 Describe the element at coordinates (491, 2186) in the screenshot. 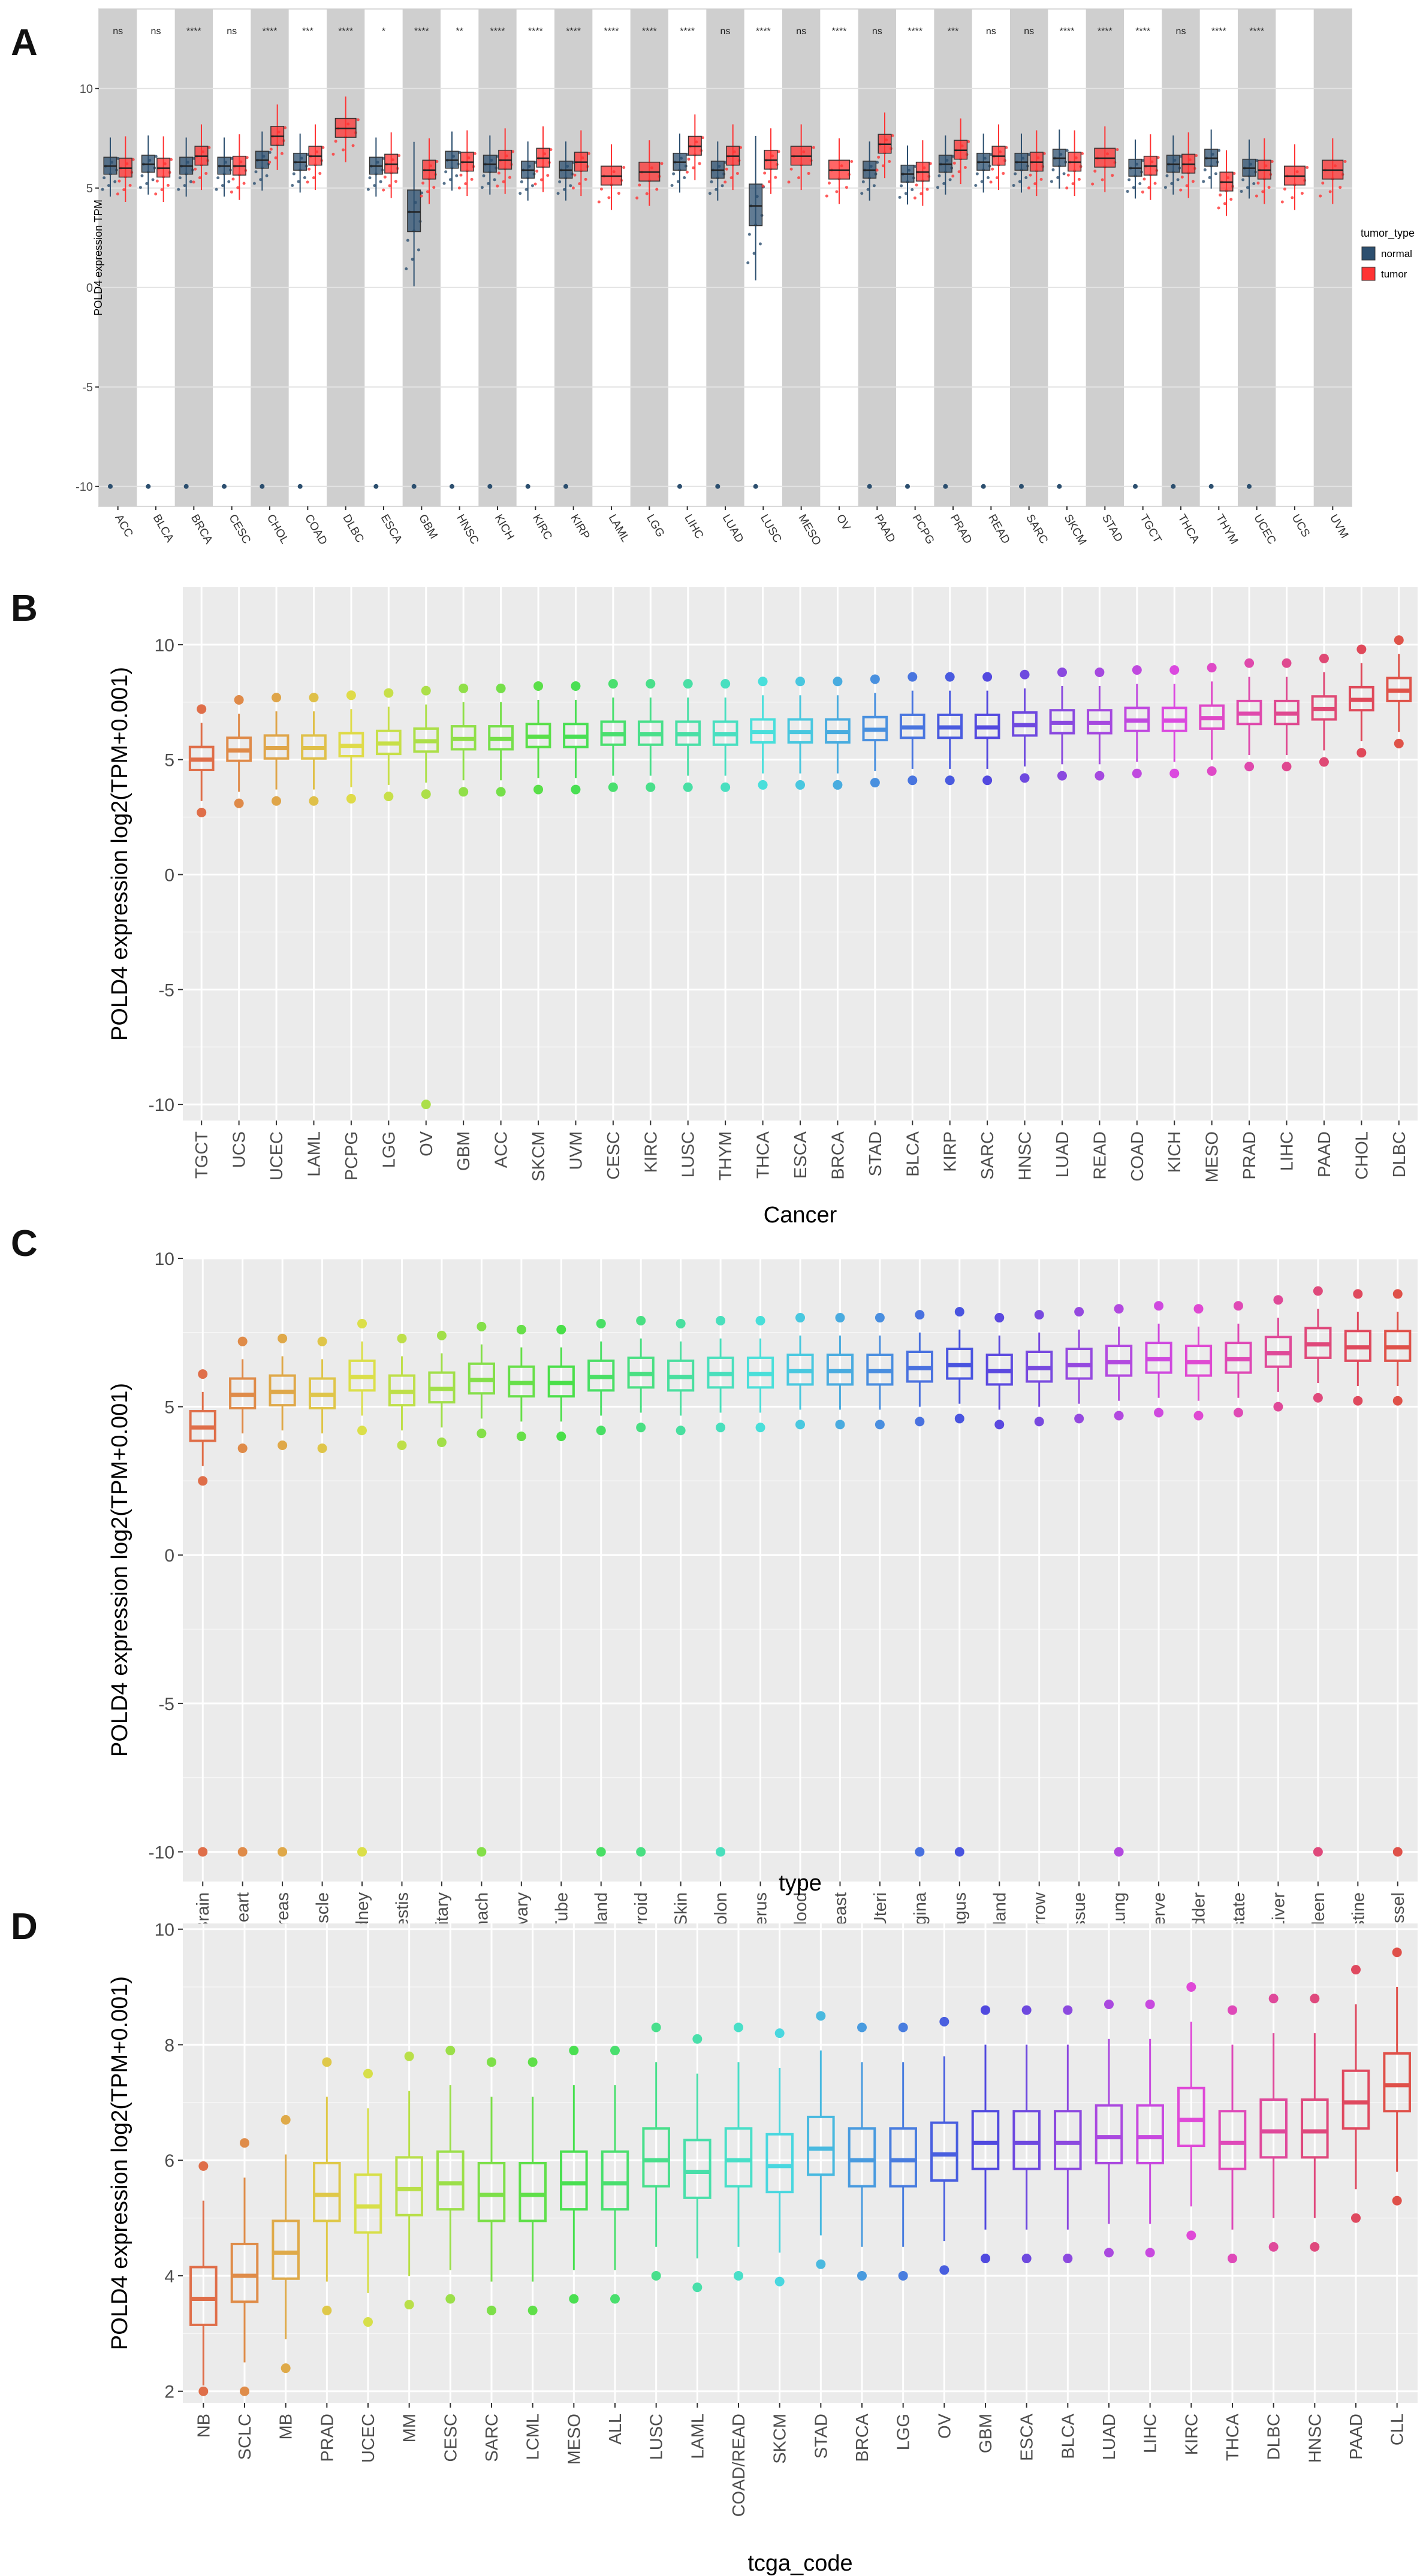

I see `box-sarc` at that location.